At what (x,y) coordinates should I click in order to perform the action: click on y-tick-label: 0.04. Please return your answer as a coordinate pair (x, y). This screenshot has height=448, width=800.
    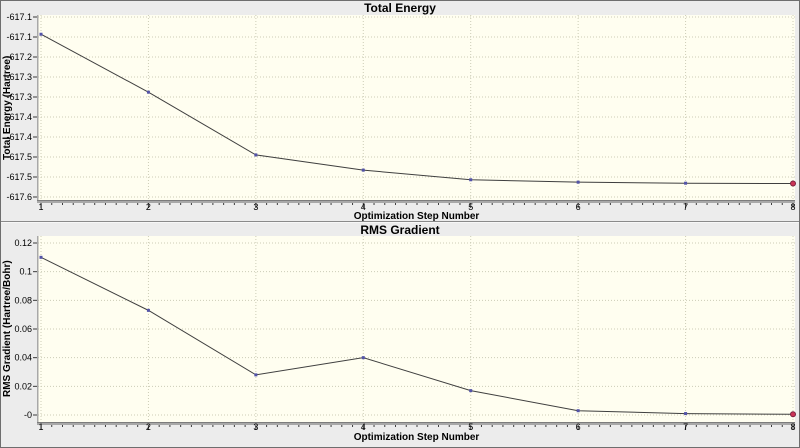
    Looking at the image, I should click on (23, 358).